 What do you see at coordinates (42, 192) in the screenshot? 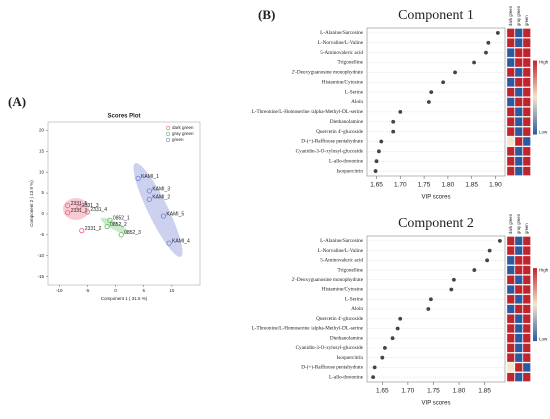
I see `y-tick-label: 5` at bounding box center [42, 192].